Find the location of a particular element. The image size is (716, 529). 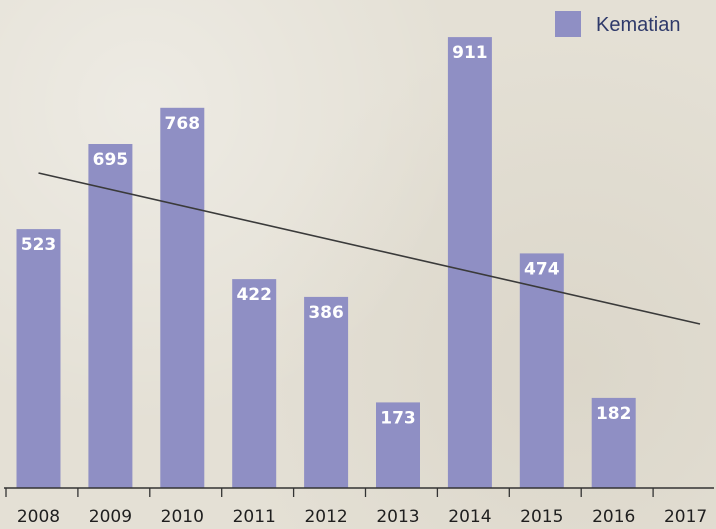

bar-2015 is located at coordinates (541, 370).